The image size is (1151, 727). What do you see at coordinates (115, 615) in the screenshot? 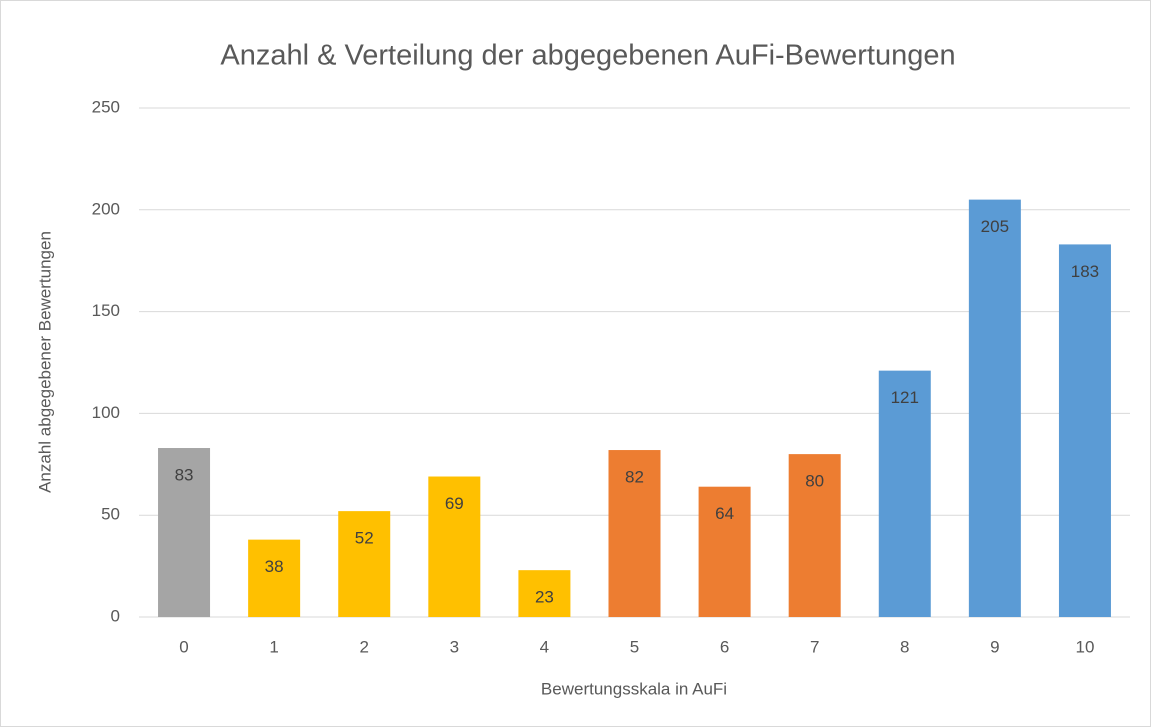
I see `y-tick-label: 0` at bounding box center [115, 615].